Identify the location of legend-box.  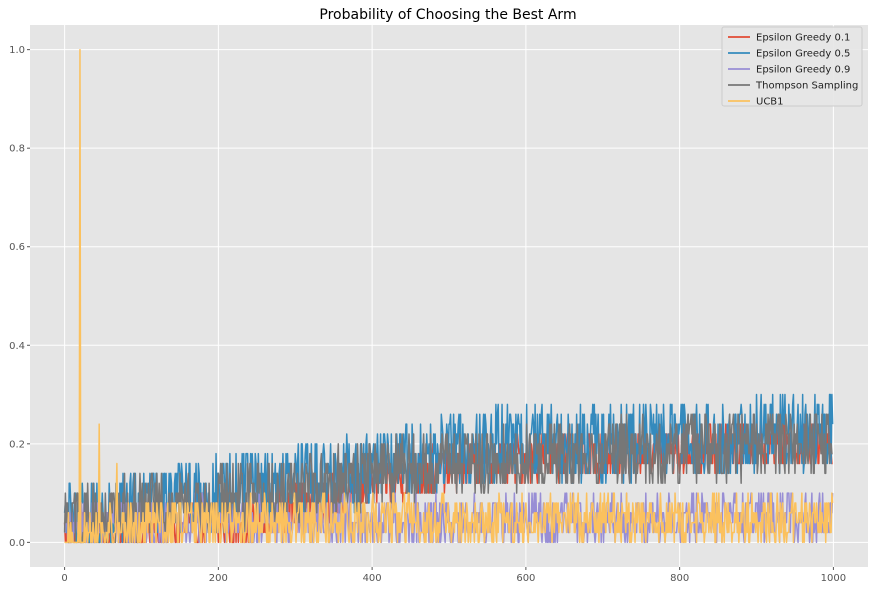
(792, 66).